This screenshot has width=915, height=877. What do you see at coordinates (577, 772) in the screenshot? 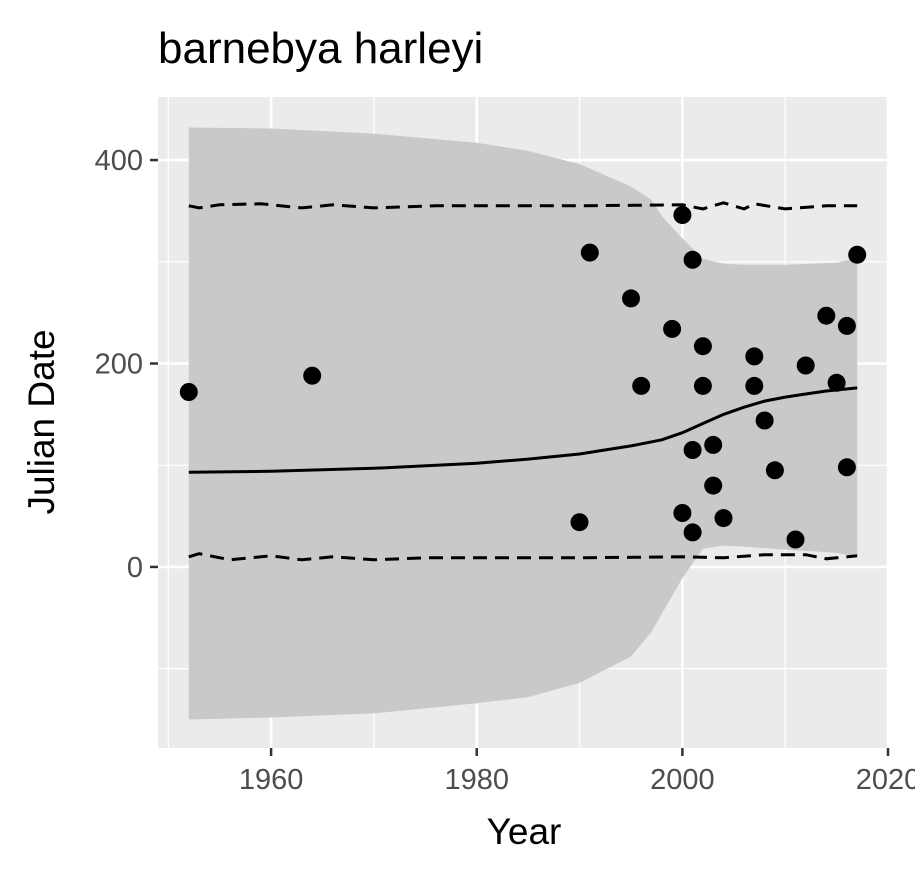
I see `x-axis: 1960 1980 2000 2020` at bounding box center [577, 772].